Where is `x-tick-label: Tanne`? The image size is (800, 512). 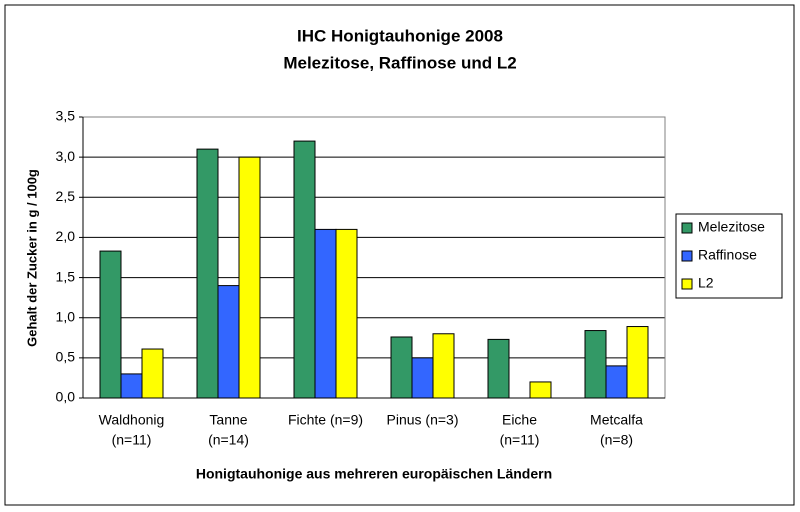
x-tick-label: Tanne is located at coordinates (228, 420).